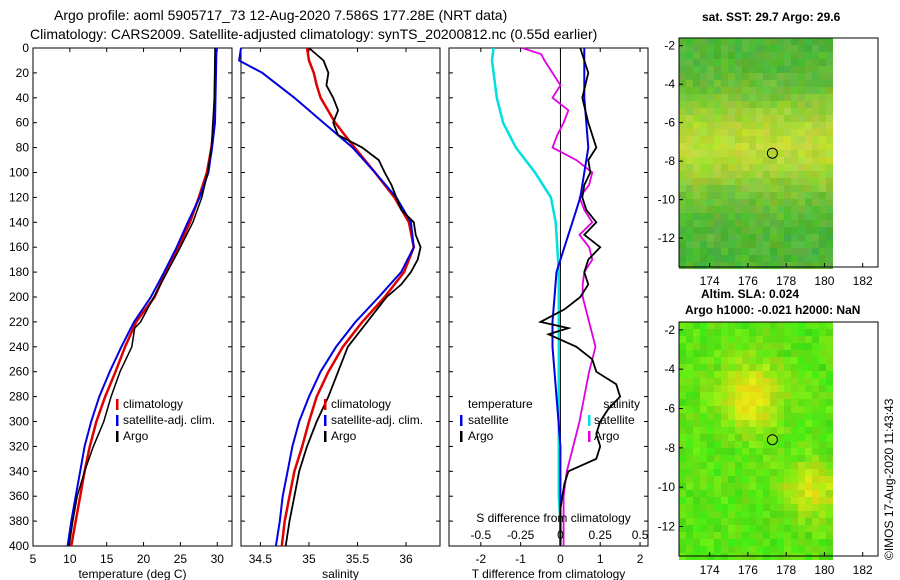 The width and height of the screenshot is (900, 580). I want to click on x-axis-label: T difference from climatology, so click(549, 573).